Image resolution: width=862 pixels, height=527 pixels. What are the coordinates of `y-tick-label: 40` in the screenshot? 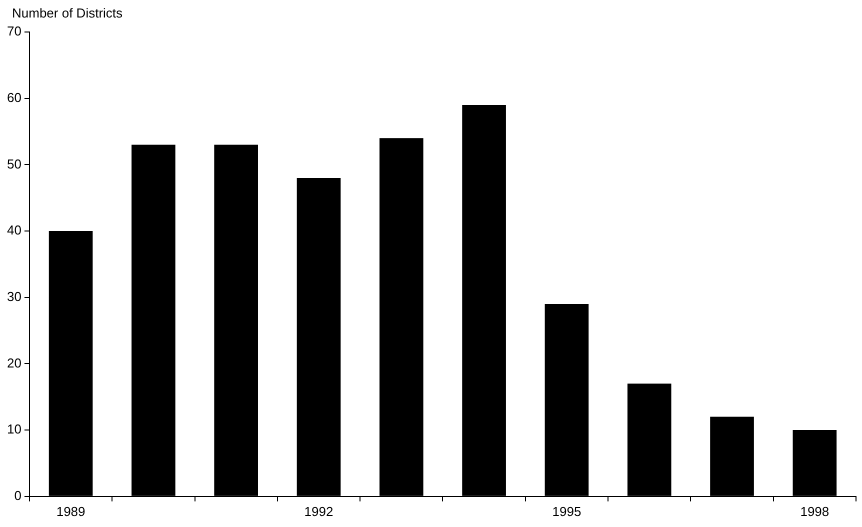 It's located at (14, 230).